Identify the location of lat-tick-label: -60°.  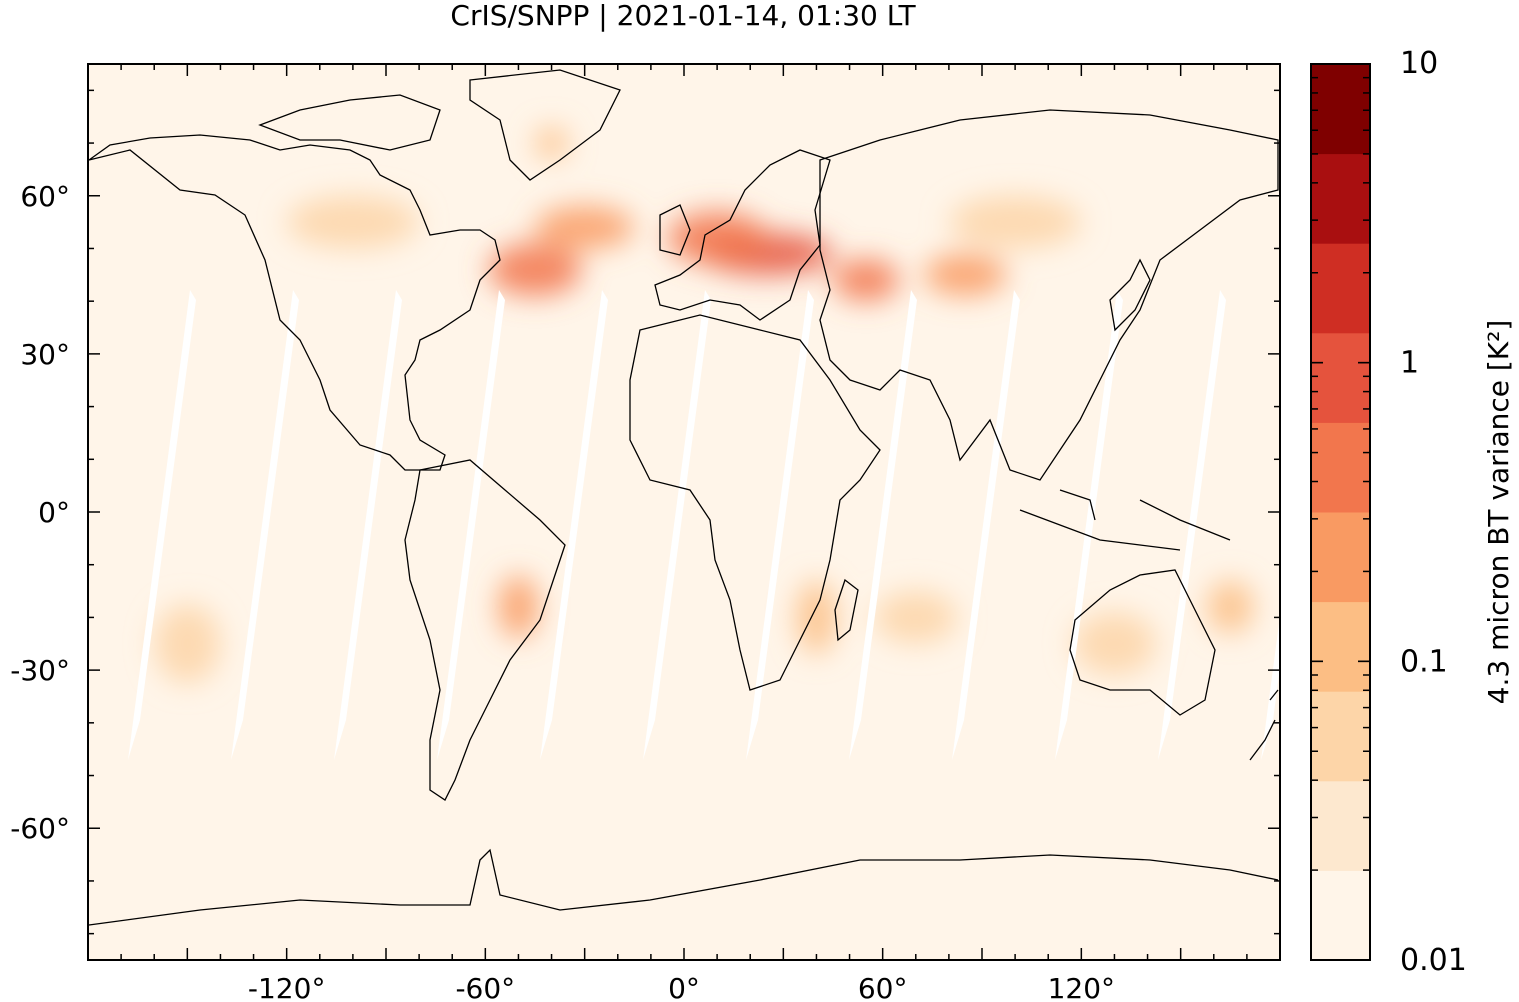
(40, 828).